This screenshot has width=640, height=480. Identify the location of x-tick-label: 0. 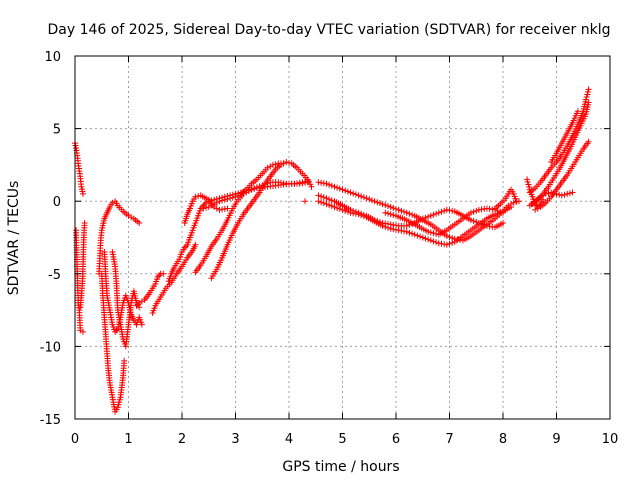
(75, 439).